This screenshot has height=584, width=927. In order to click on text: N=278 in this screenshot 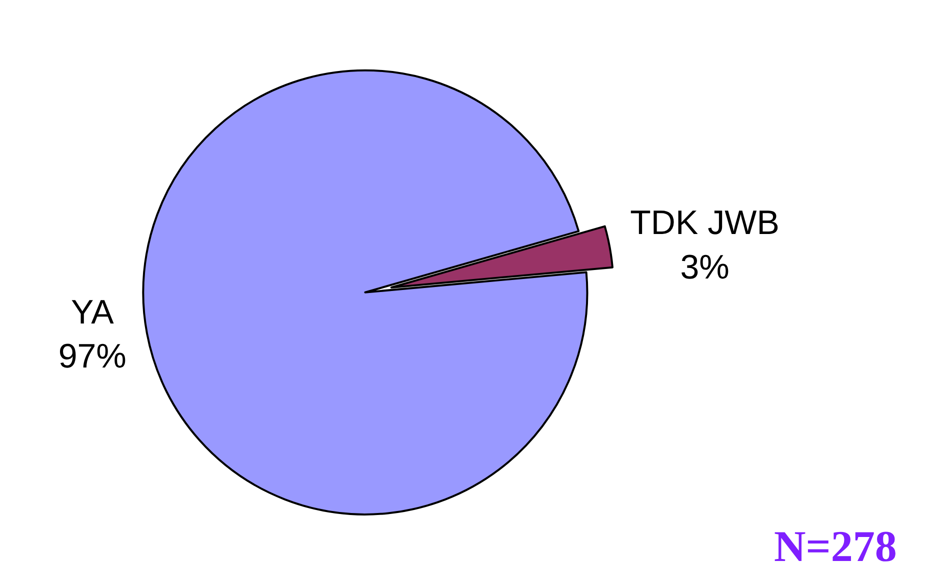, I will do `click(835, 546)`.